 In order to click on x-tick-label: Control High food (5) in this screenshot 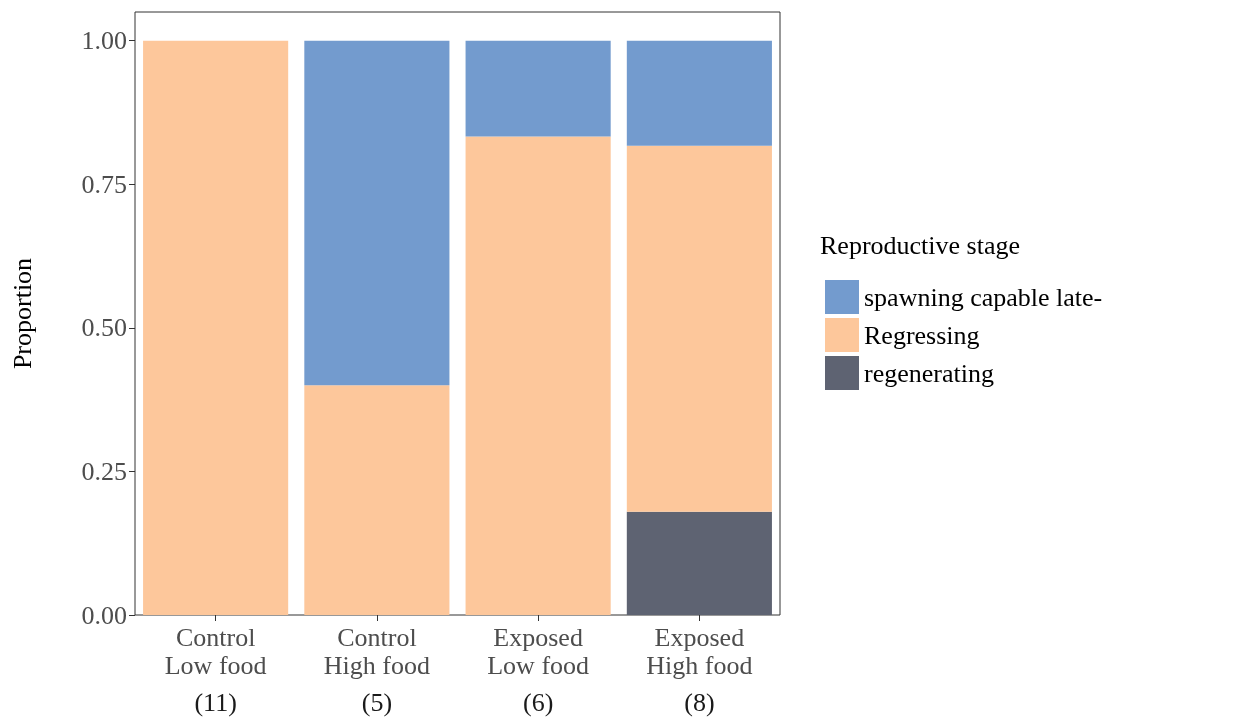, I will do `click(376, 669)`.